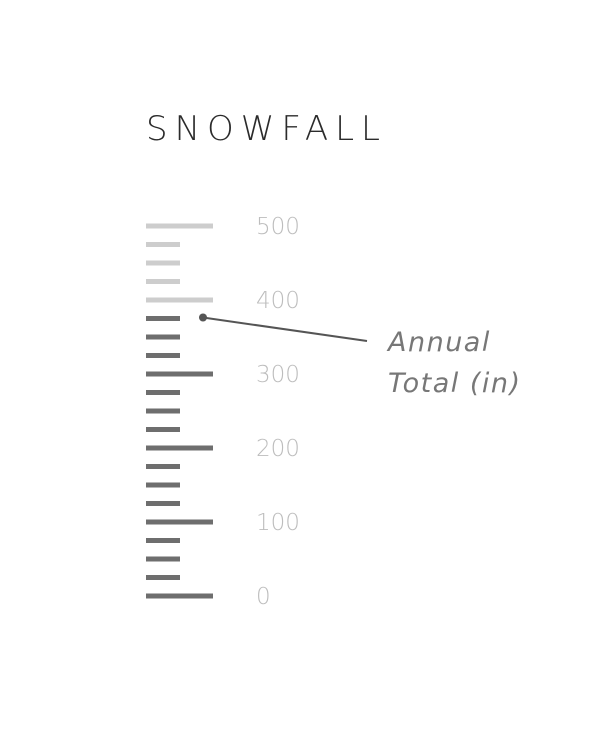 The height and width of the screenshot is (750, 600). I want to click on gauge-tick-labels: 0 100 200 300 400 500, so click(278, 412).